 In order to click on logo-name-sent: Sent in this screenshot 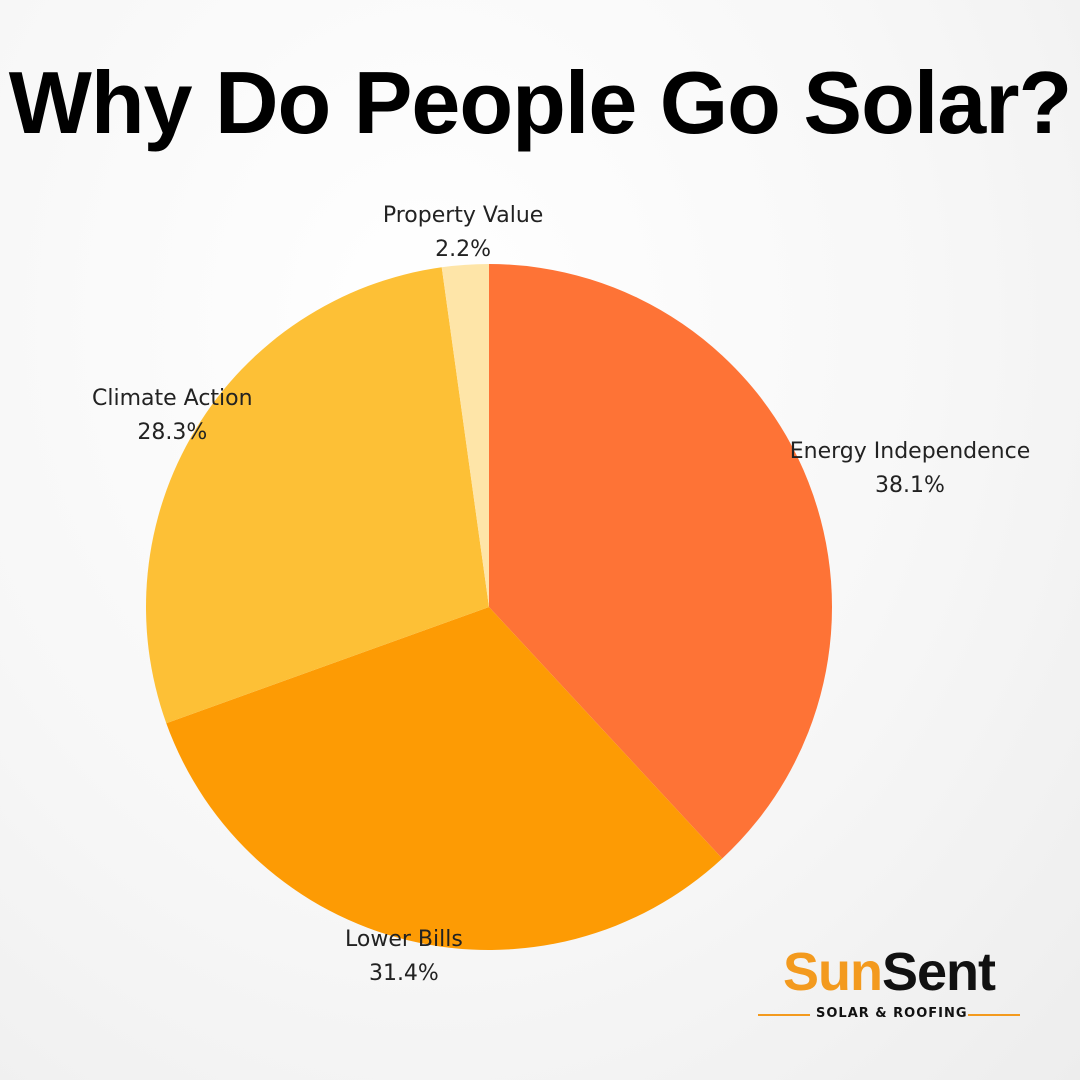, I will do `click(938, 972)`.